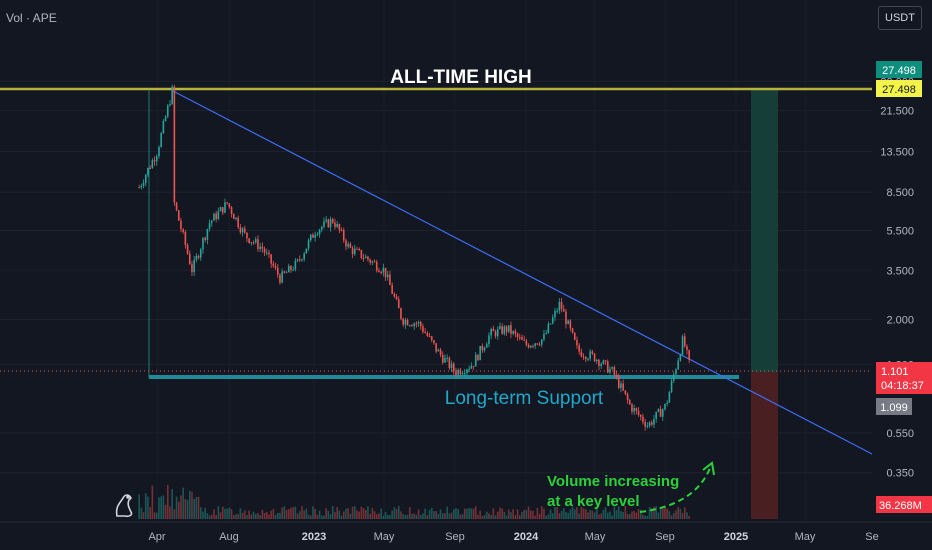  Describe the element at coordinates (156, 537) in the screenshot. I see `time-tick-label: Apr` at that location.